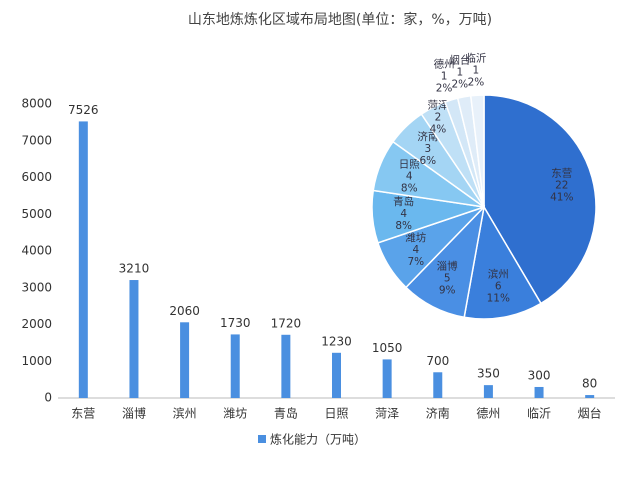 The image size is (640, 504). Describe the element at coordinates (36, 177) in the screenshot. I see `y-tick-label: 6000` at that location.